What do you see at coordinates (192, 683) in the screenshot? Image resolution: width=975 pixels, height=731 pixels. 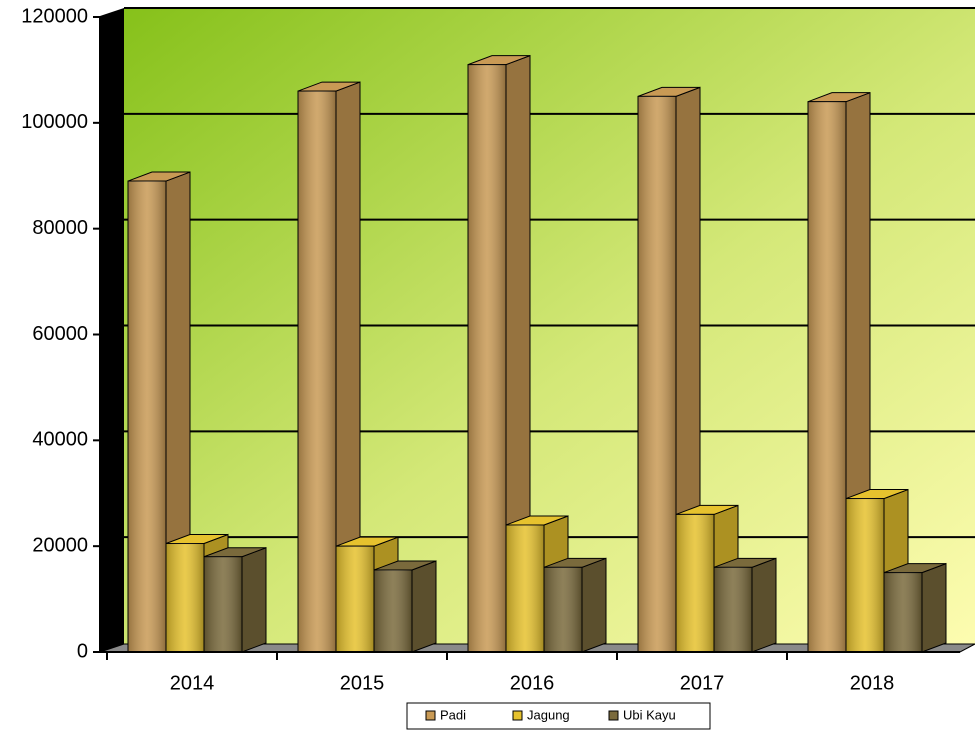 I see `x-tick-label: 2014` at bounding box center [192, 683].